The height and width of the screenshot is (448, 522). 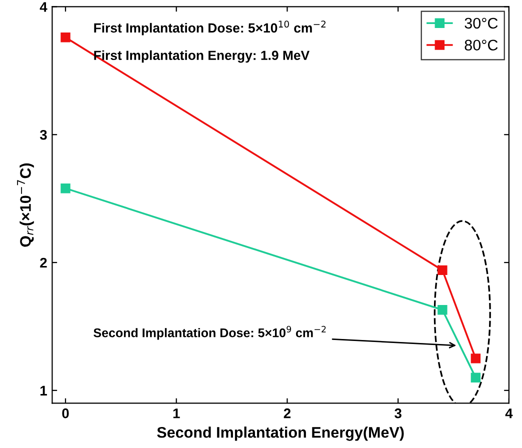 I want to click on x-tick-label: 0, so click(x=65, y=413).